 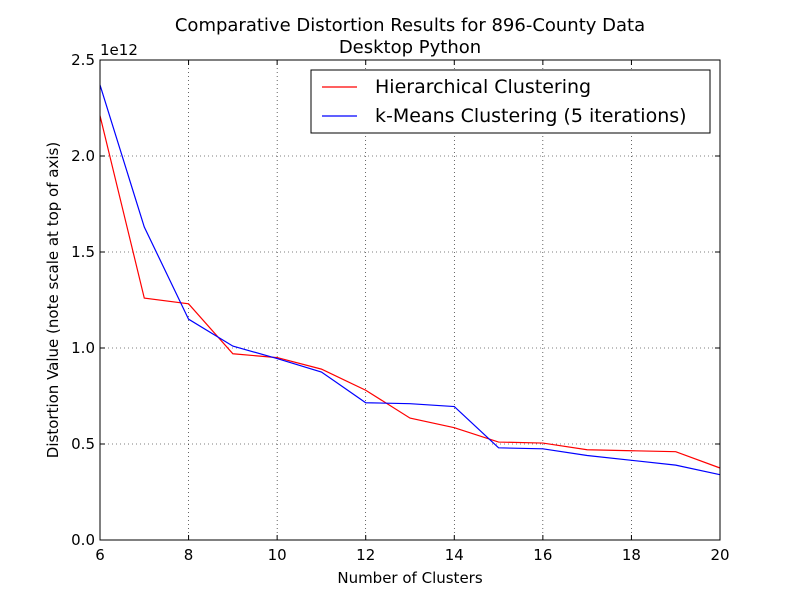 I want to click on x-tick-label: 6, so click(x=100, y=555).